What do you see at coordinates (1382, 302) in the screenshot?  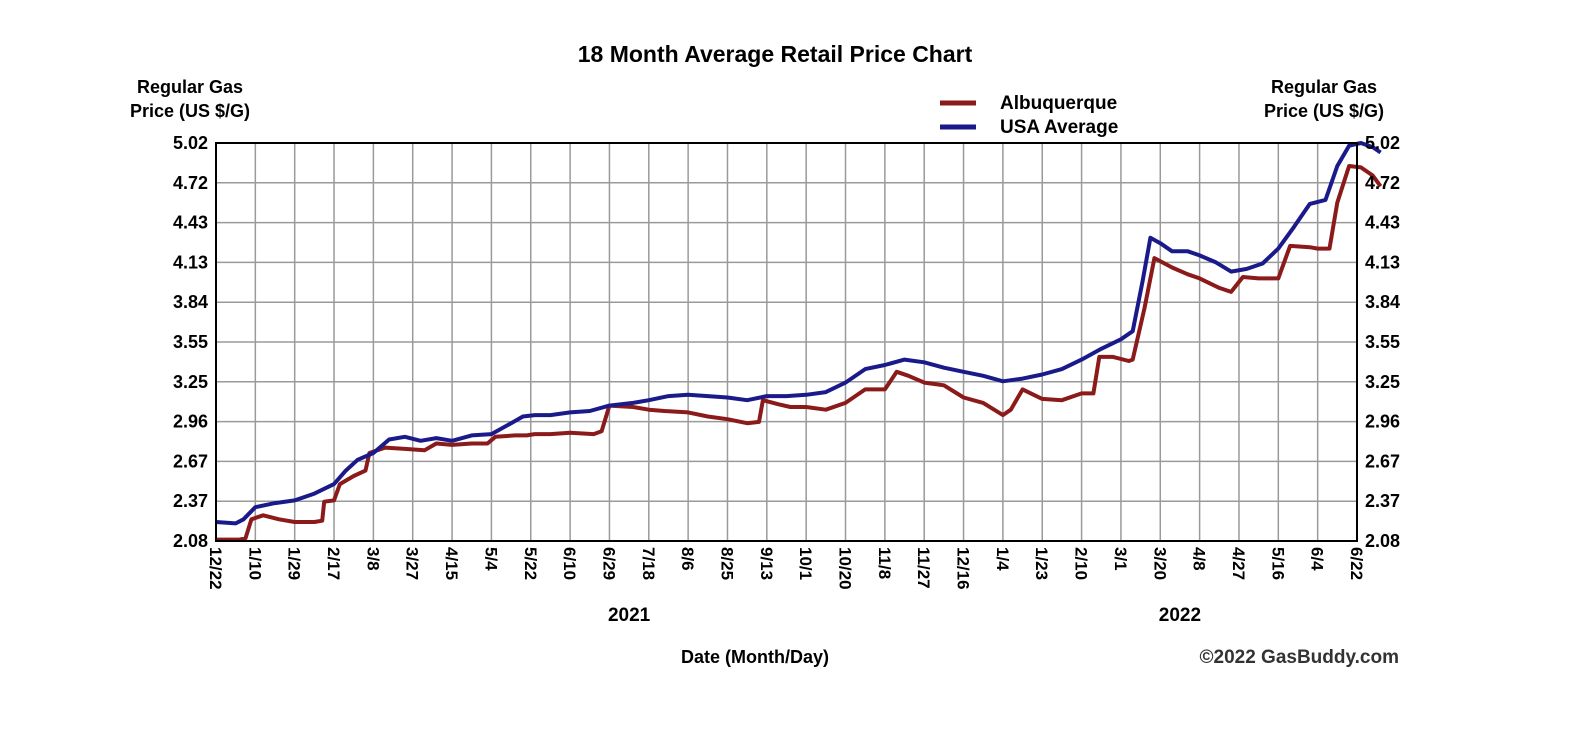 I see `y-tick-label-right: 3.84` at bounding box center [1382, 302].